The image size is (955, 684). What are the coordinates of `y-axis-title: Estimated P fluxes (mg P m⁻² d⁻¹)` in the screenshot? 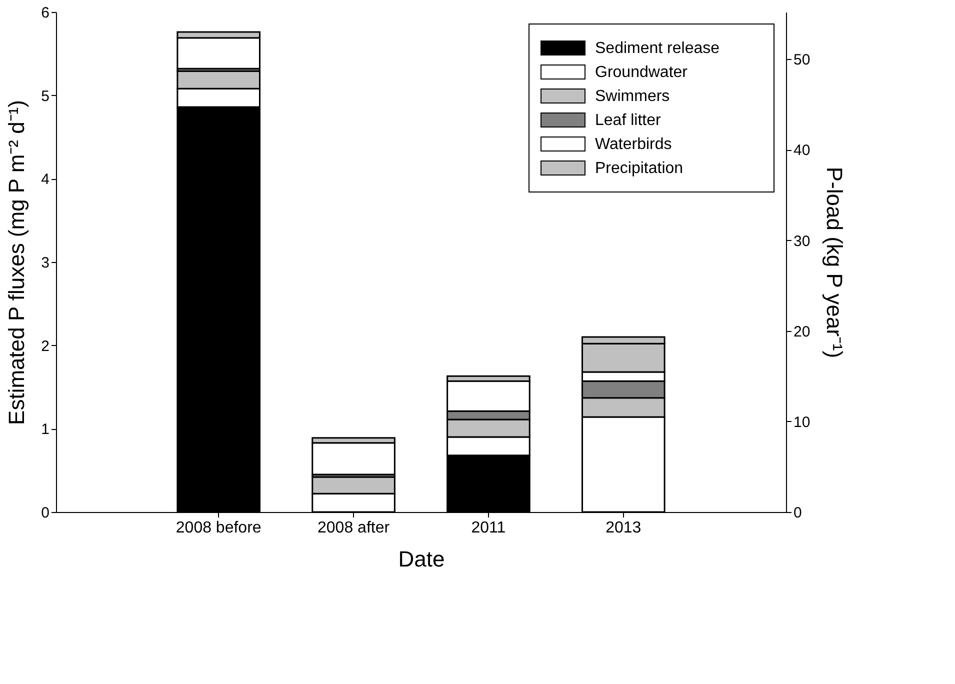 It's located at (17, 262).